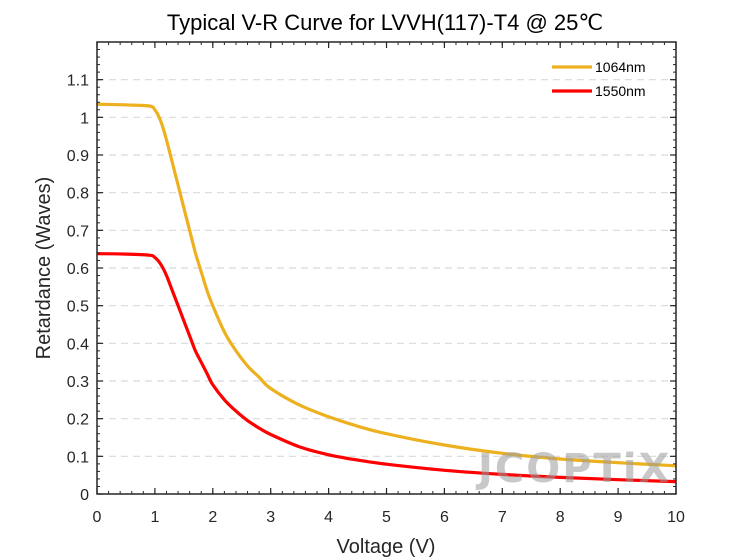 The width and height of the screenshot is (747, 560). I want to click on y-tick-label: 0.3, so click(78, 382).